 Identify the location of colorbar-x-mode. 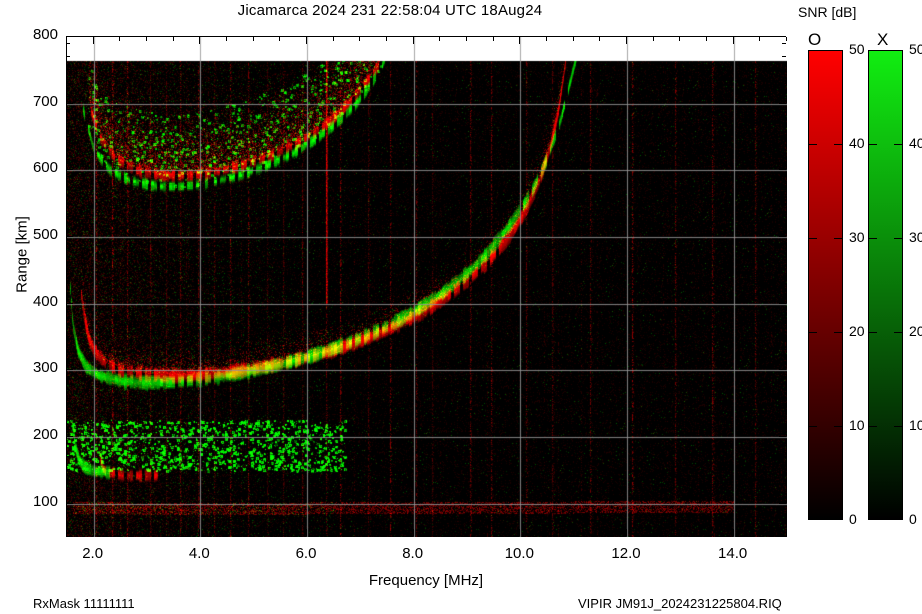
(885, 285).